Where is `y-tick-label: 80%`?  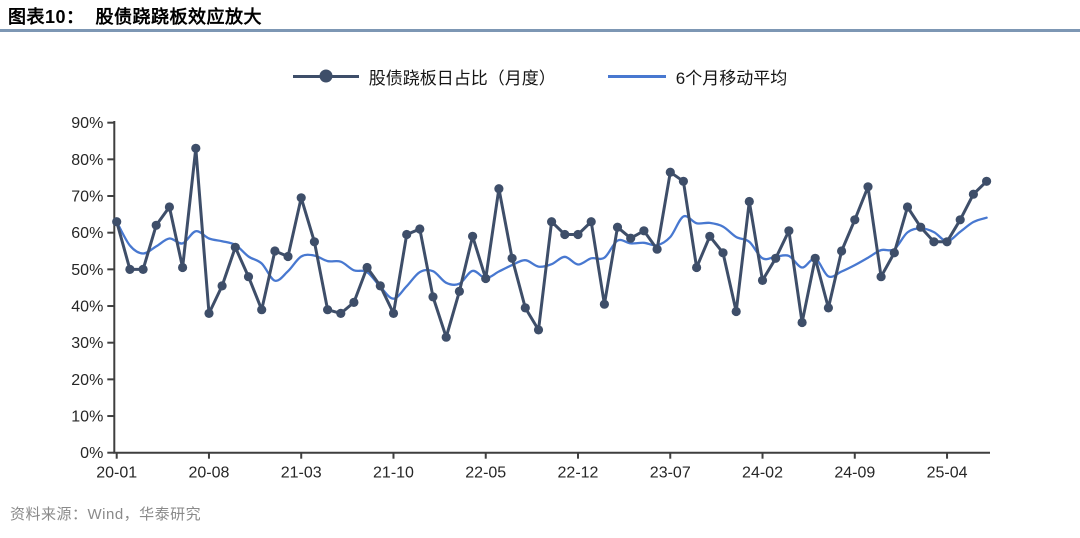
y-tick-label: 80% is located at coordinates (87, 160).